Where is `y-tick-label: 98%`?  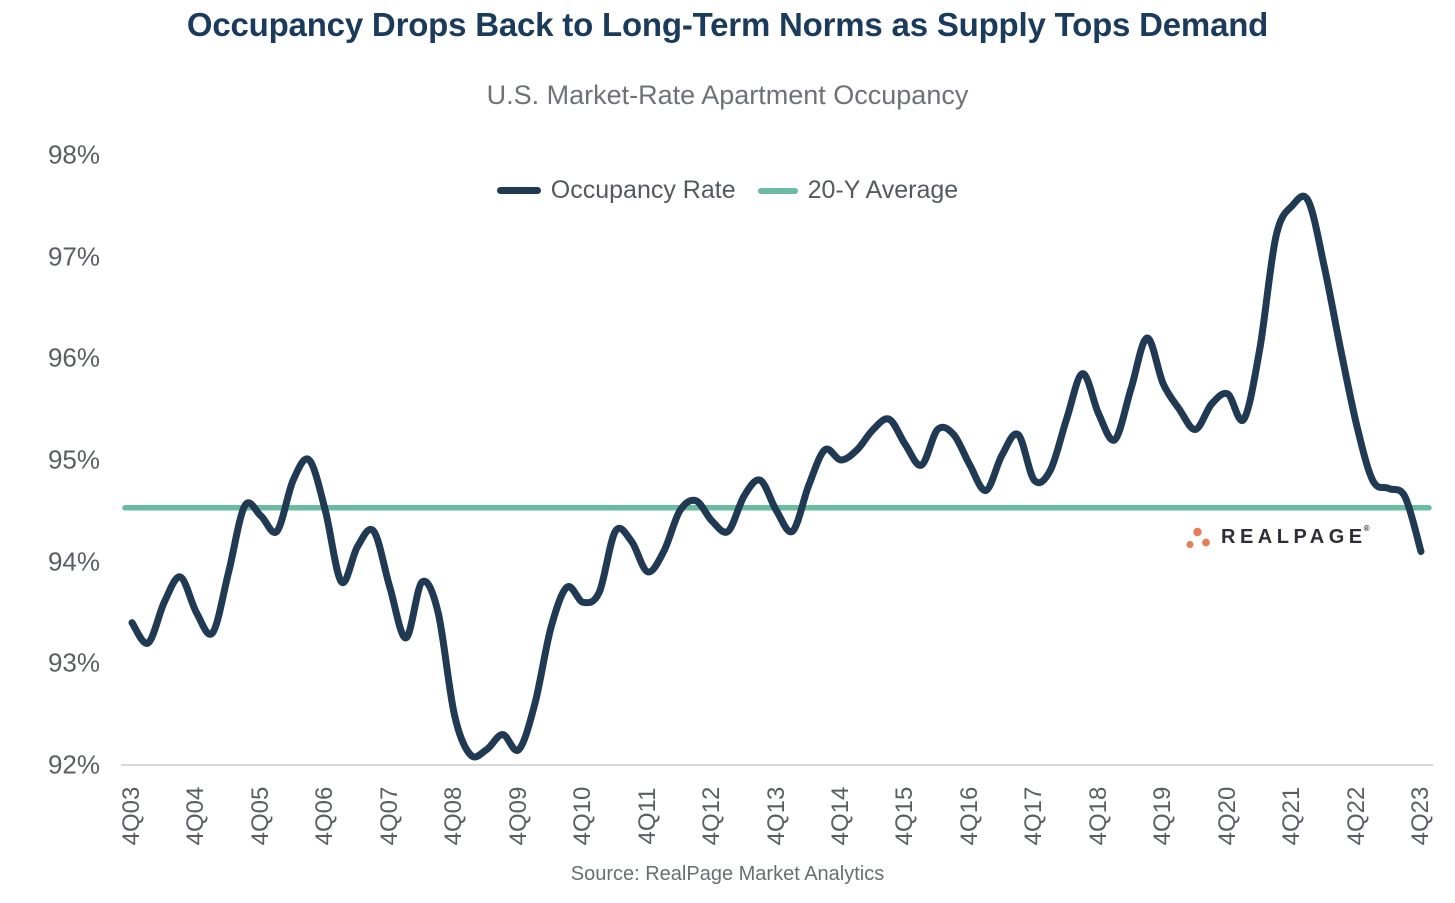
y-tick-label: 98% is located at coordinates (73, 154).